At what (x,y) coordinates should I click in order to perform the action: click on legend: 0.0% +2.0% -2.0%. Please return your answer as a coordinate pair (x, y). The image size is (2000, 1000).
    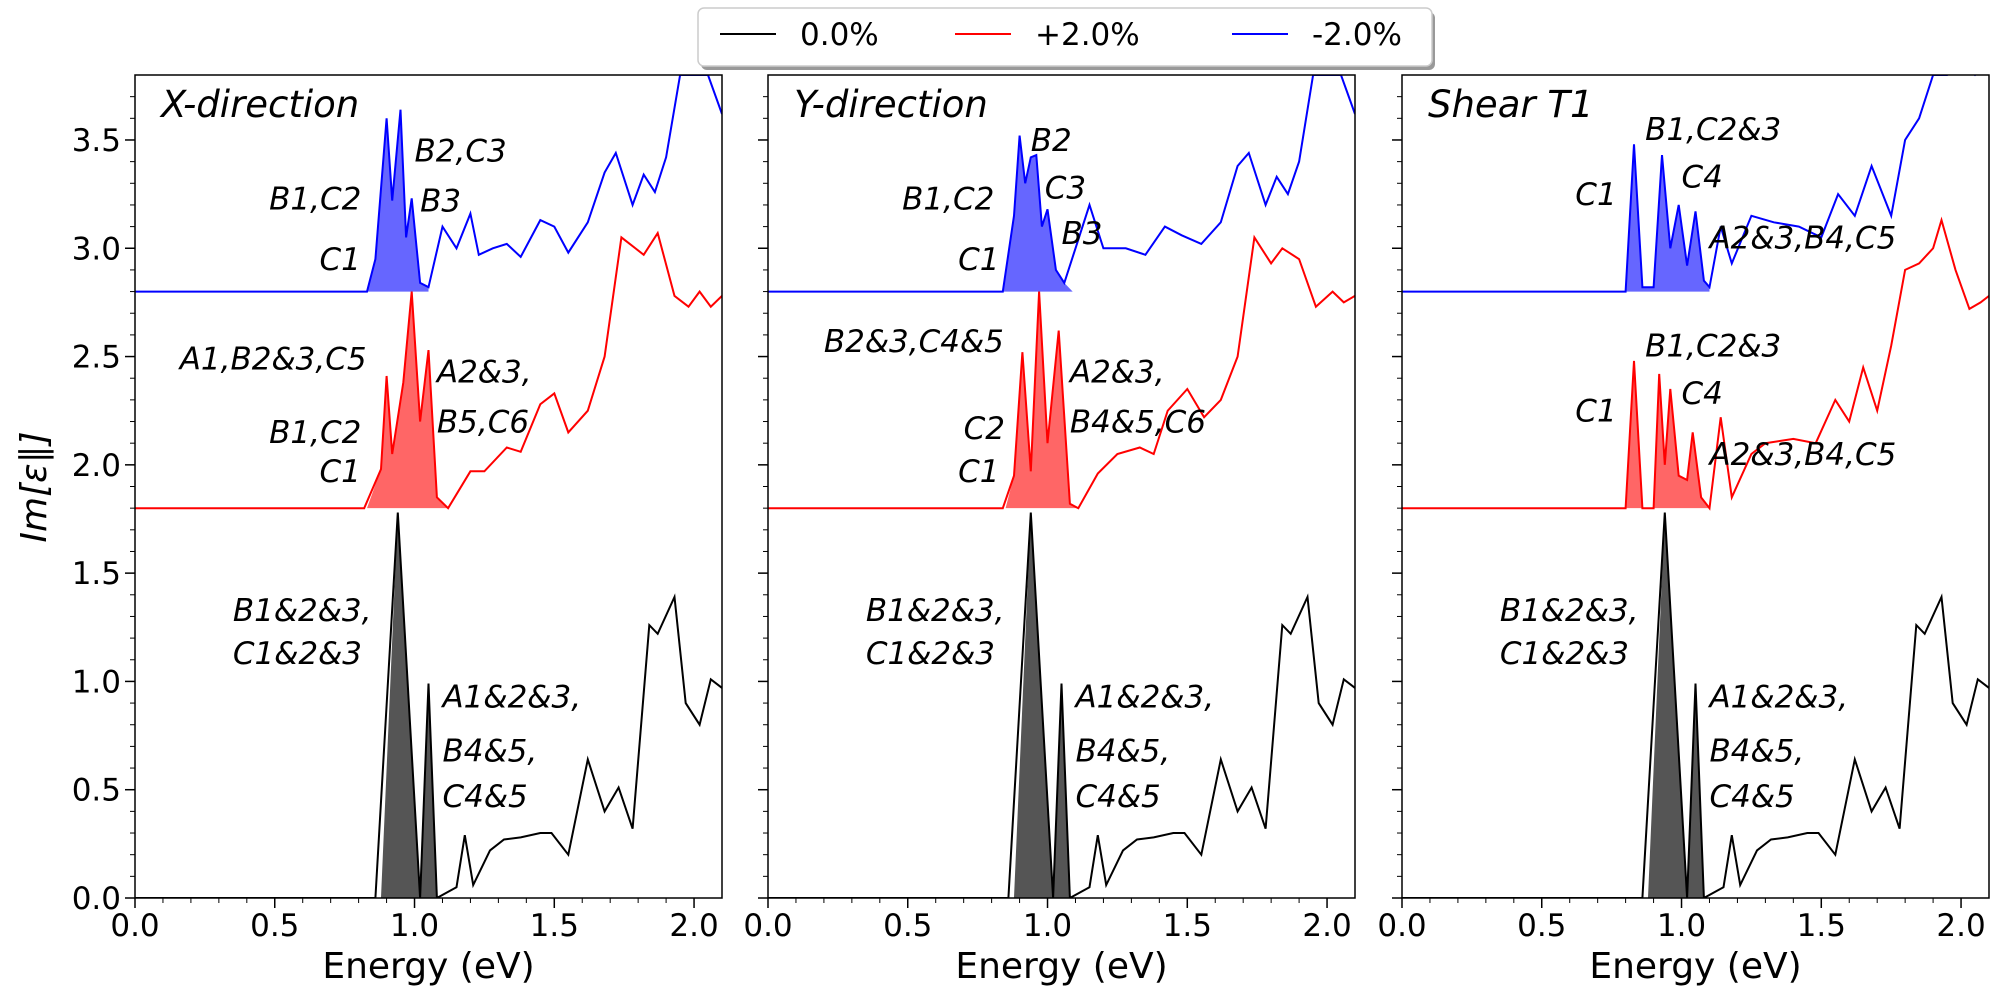
    Looking at the image, I should click on (1066, 38).